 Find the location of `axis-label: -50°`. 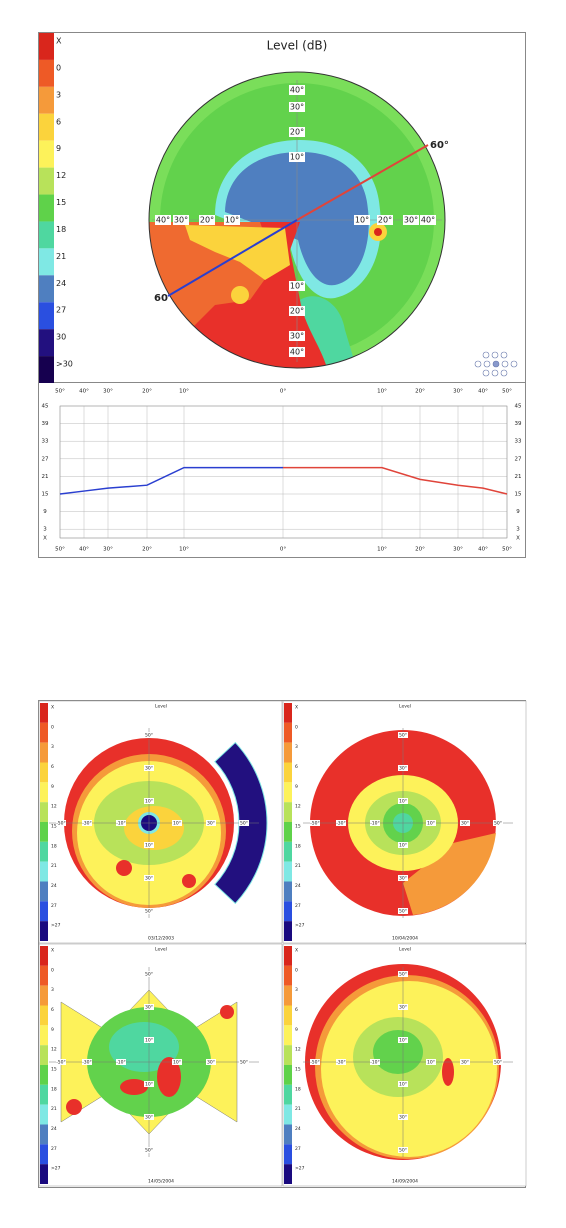

axis-label: -50° is located at coordinates (315, 824).